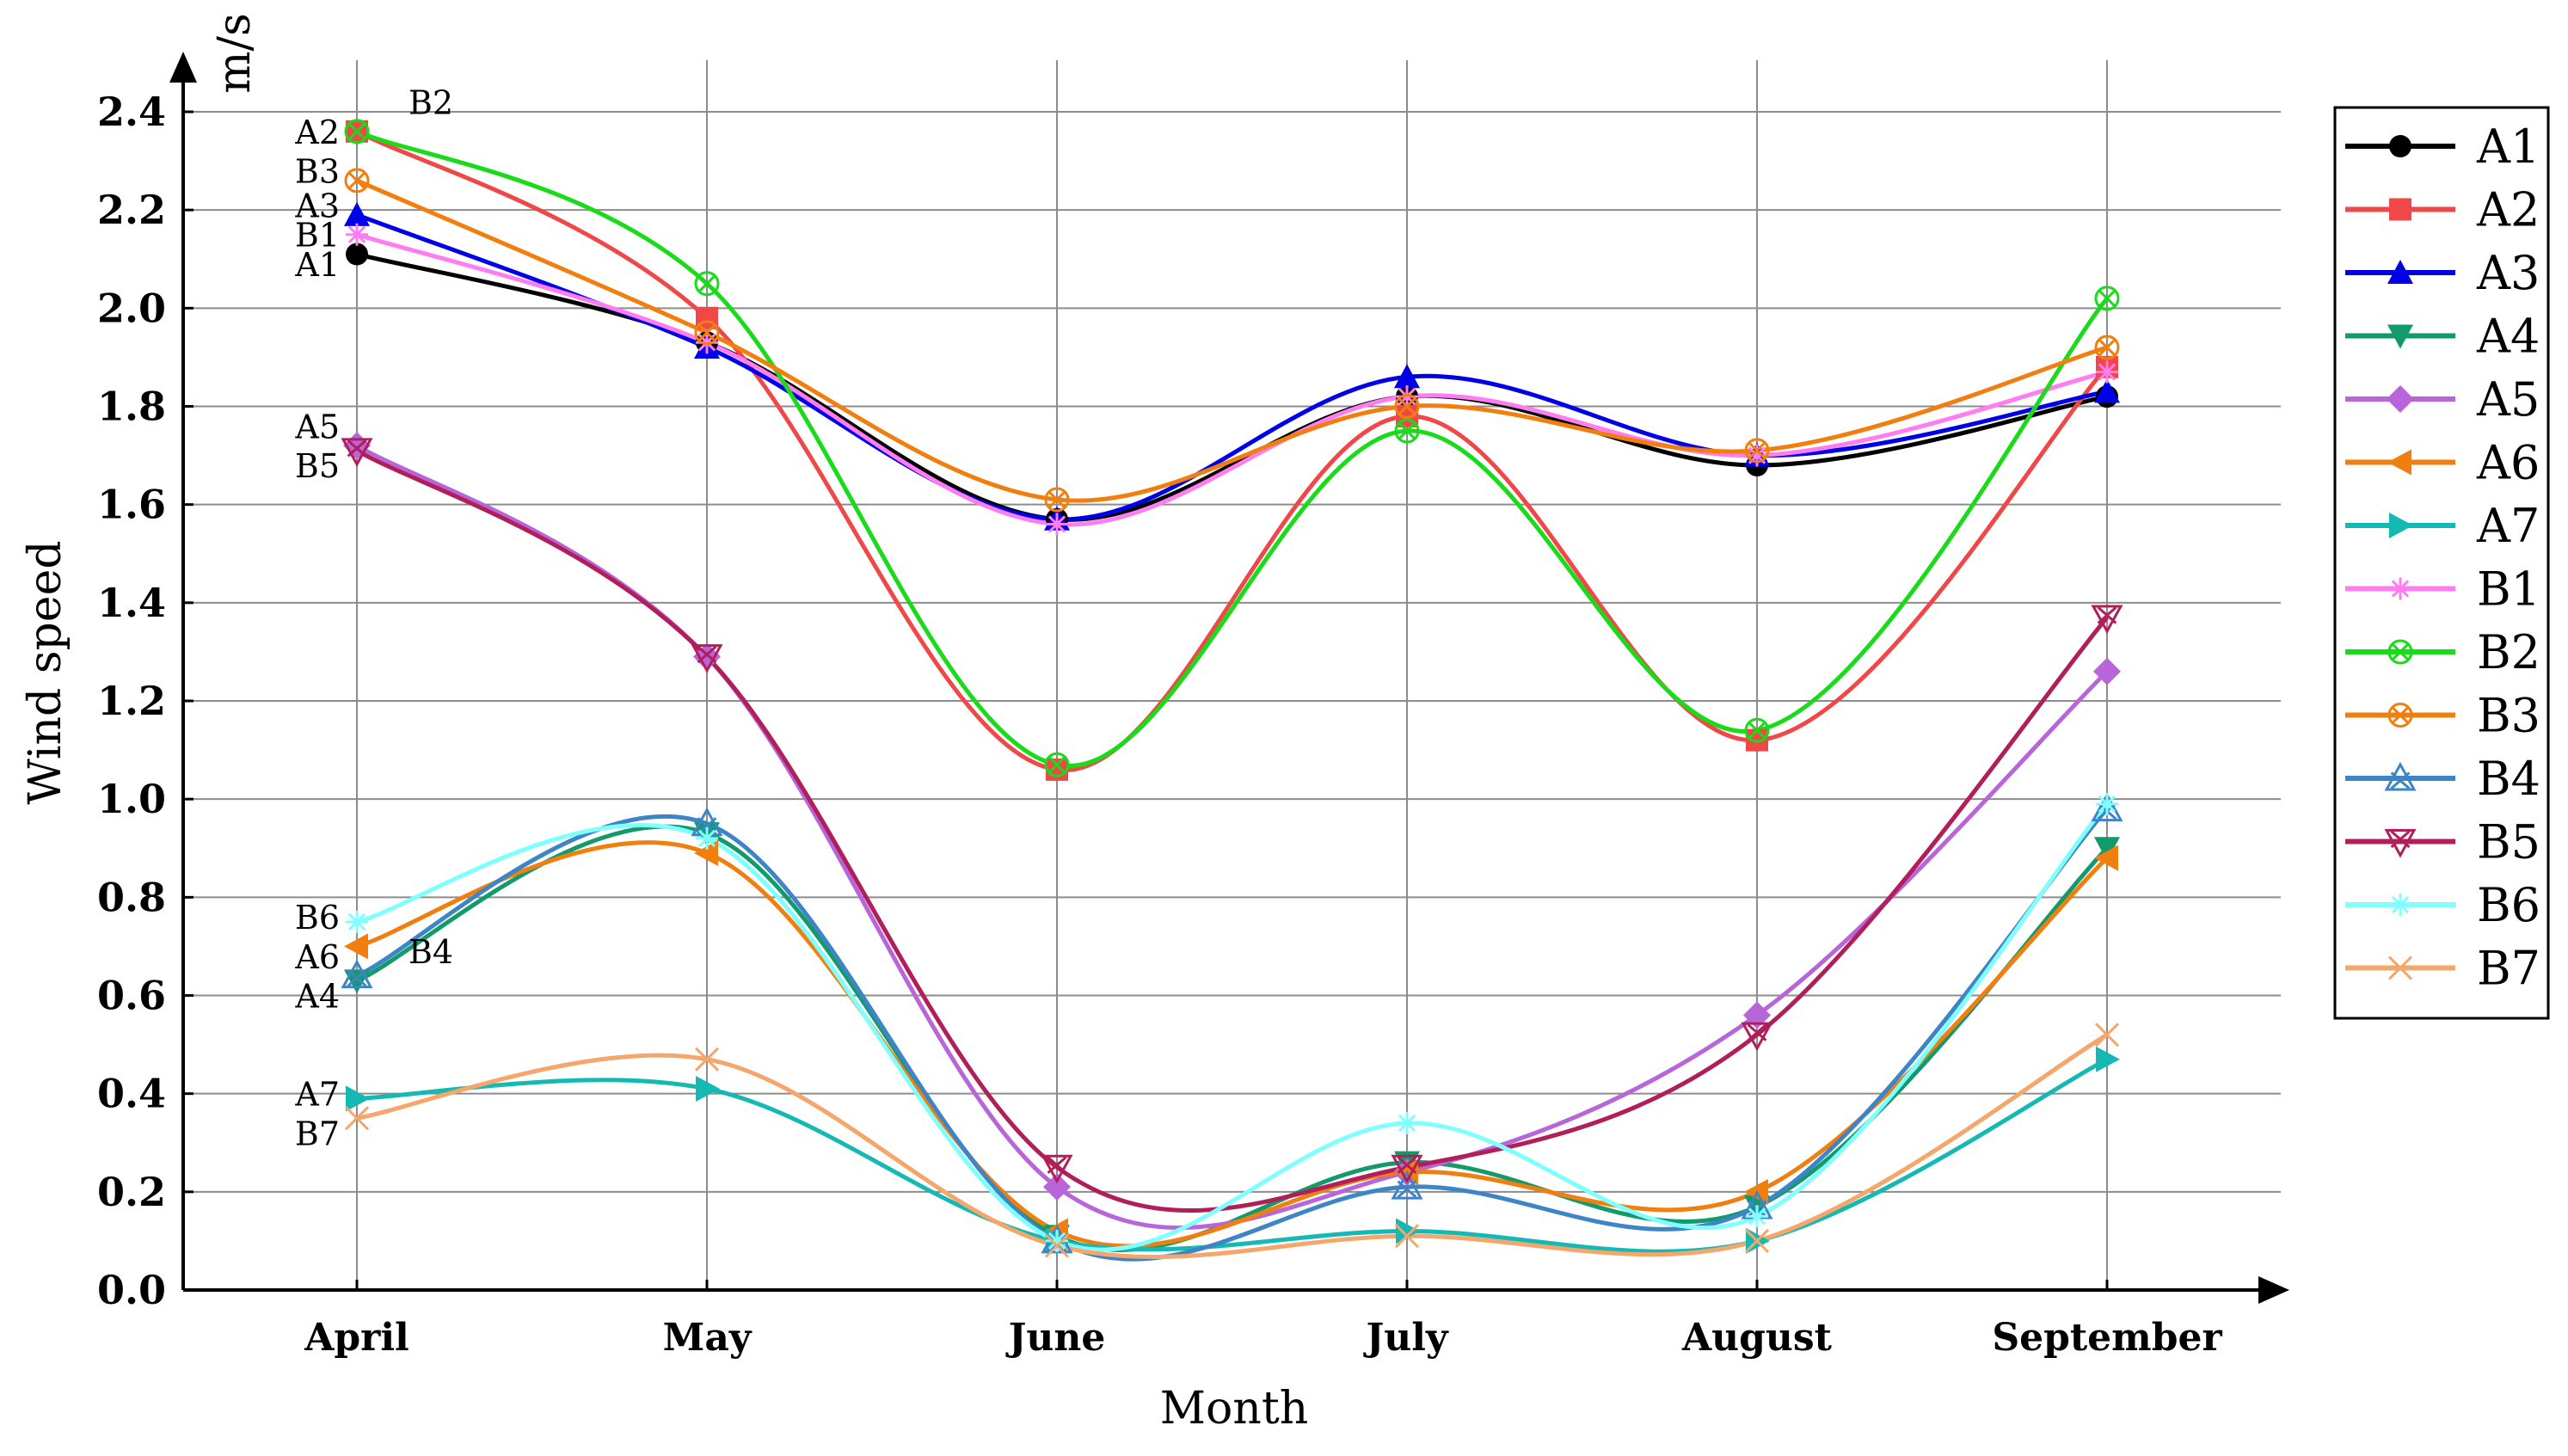 The height and width of the screenshot is (1456, 2568). Describe the element at coordinates (183, 67) in the screenshot. I see `y-axis-arrow` at that location.